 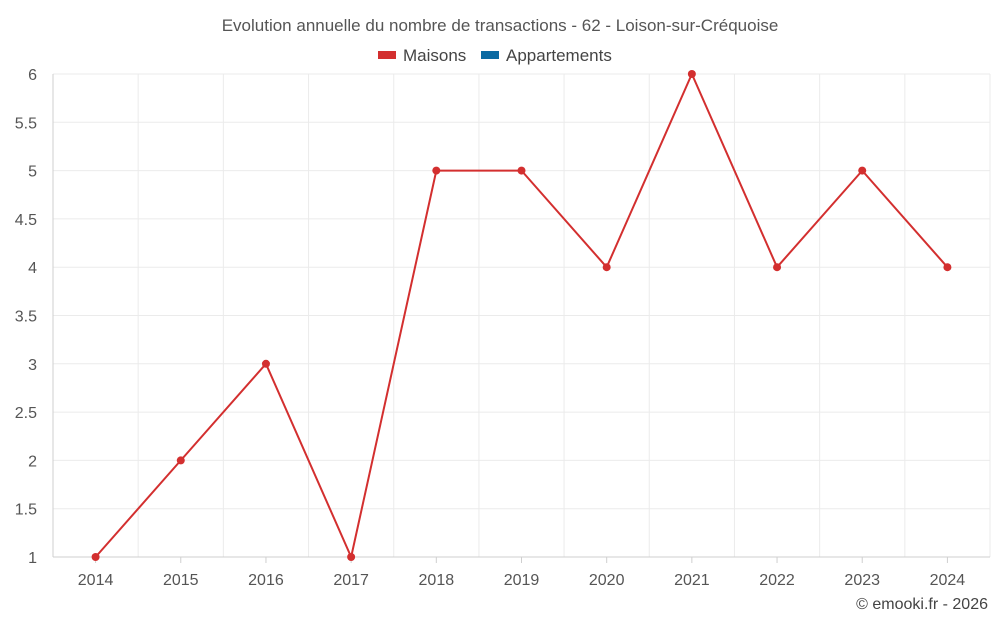 I want to click on x-tick-label: 2018, so click(x=437, y=580).